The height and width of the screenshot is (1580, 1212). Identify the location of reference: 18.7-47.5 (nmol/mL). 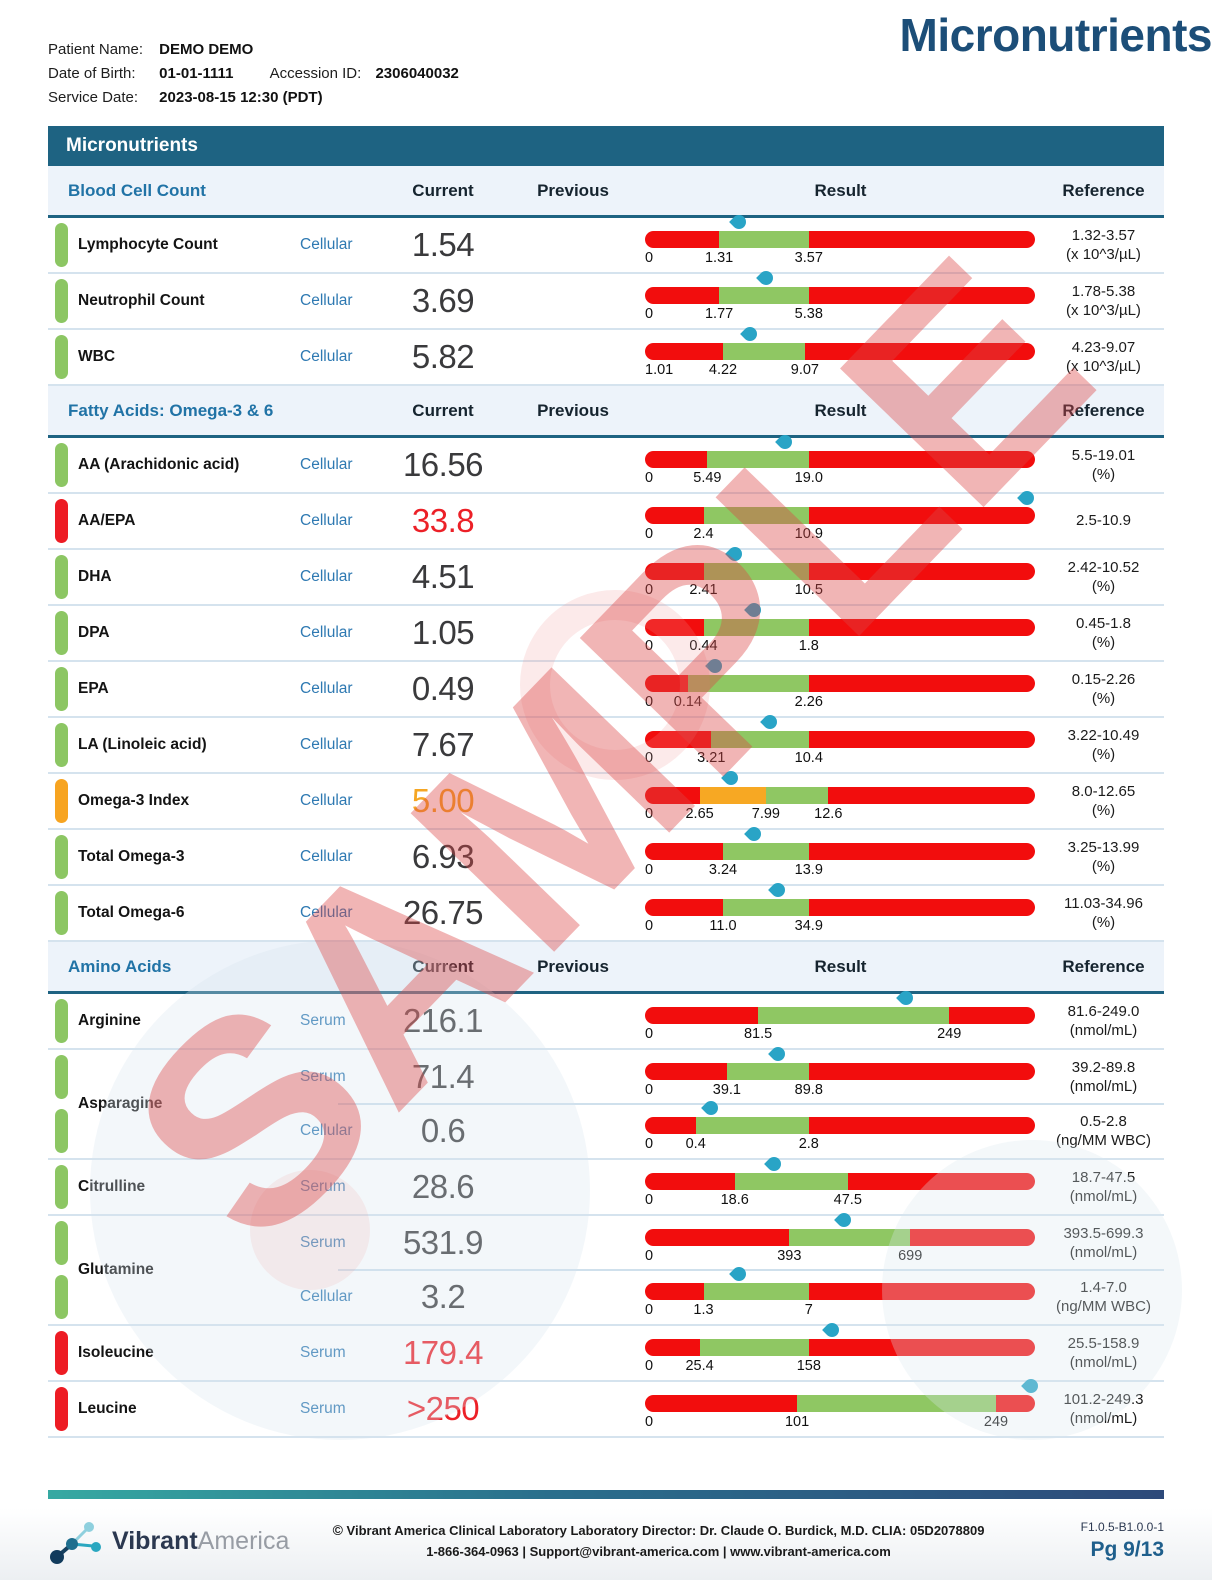
(1103, 1187).